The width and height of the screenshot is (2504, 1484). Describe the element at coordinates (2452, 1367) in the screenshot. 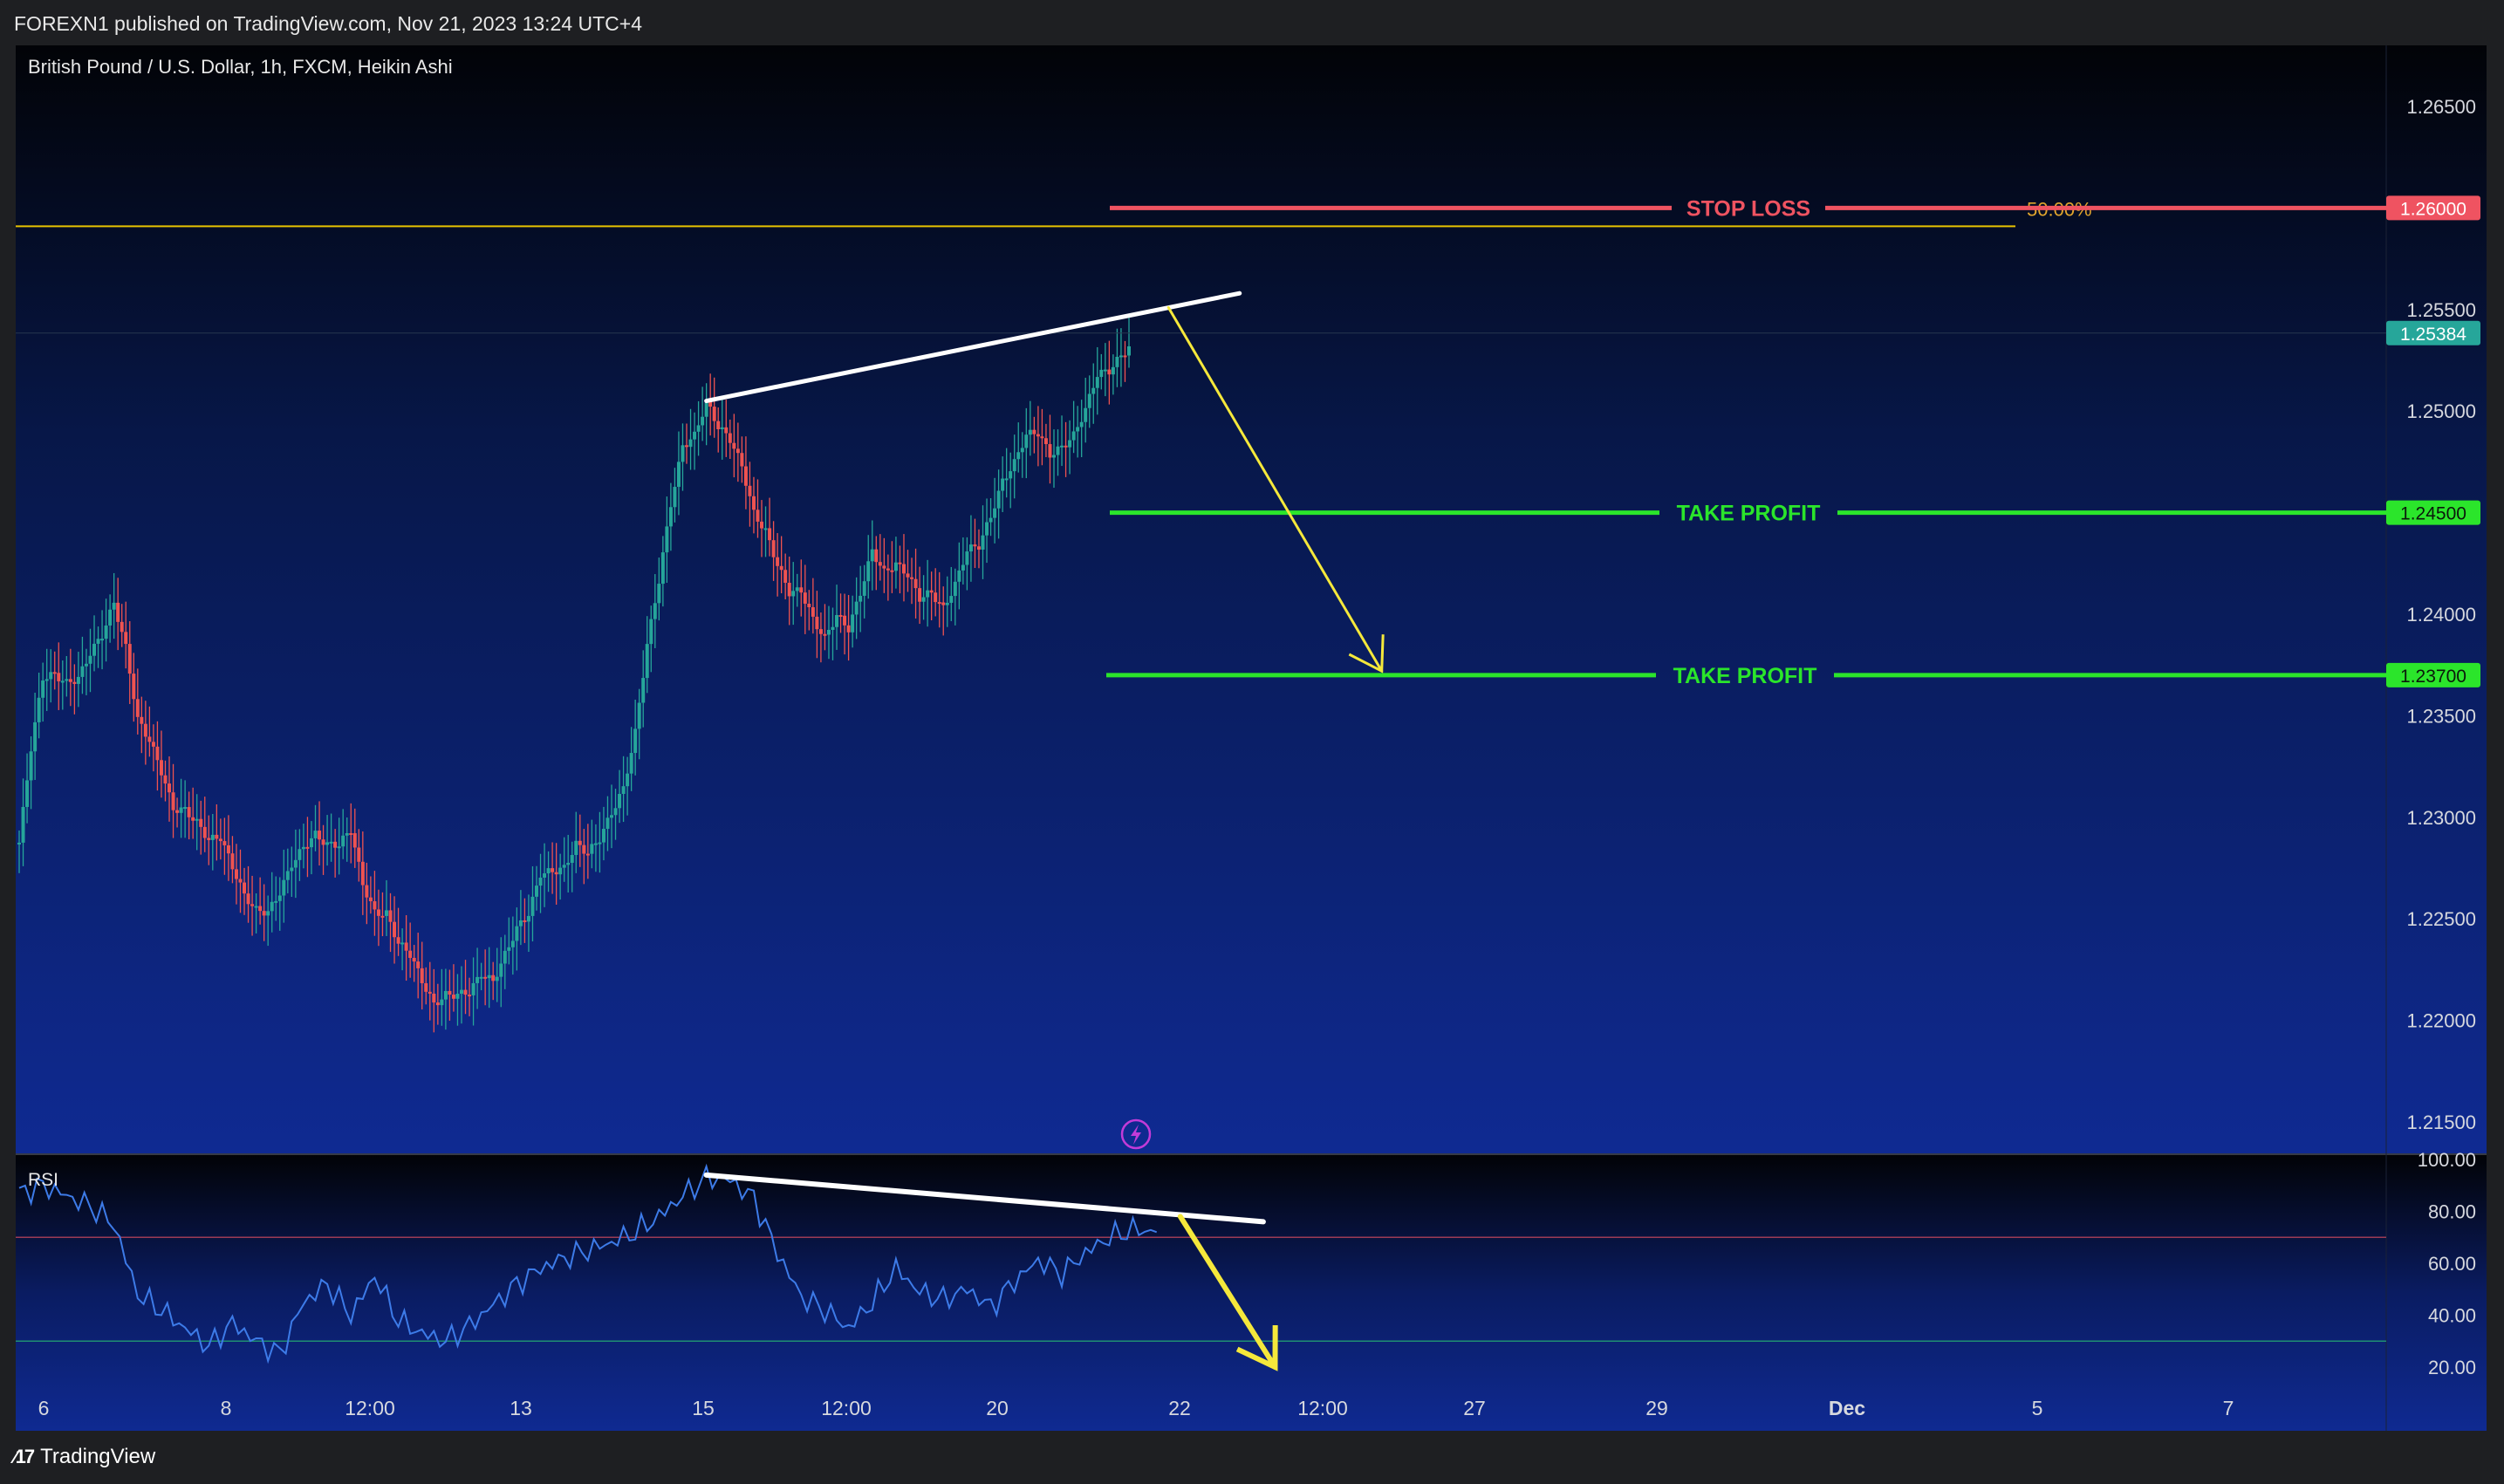

I see `rsi-tick-label: 20.00` at that location.